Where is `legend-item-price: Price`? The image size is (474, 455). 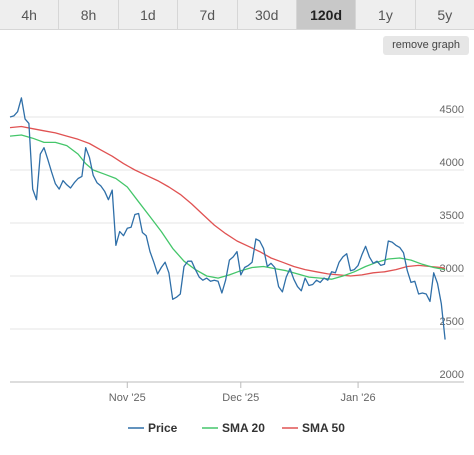
legend-item-price: Price is located at coordinates (163, 428).